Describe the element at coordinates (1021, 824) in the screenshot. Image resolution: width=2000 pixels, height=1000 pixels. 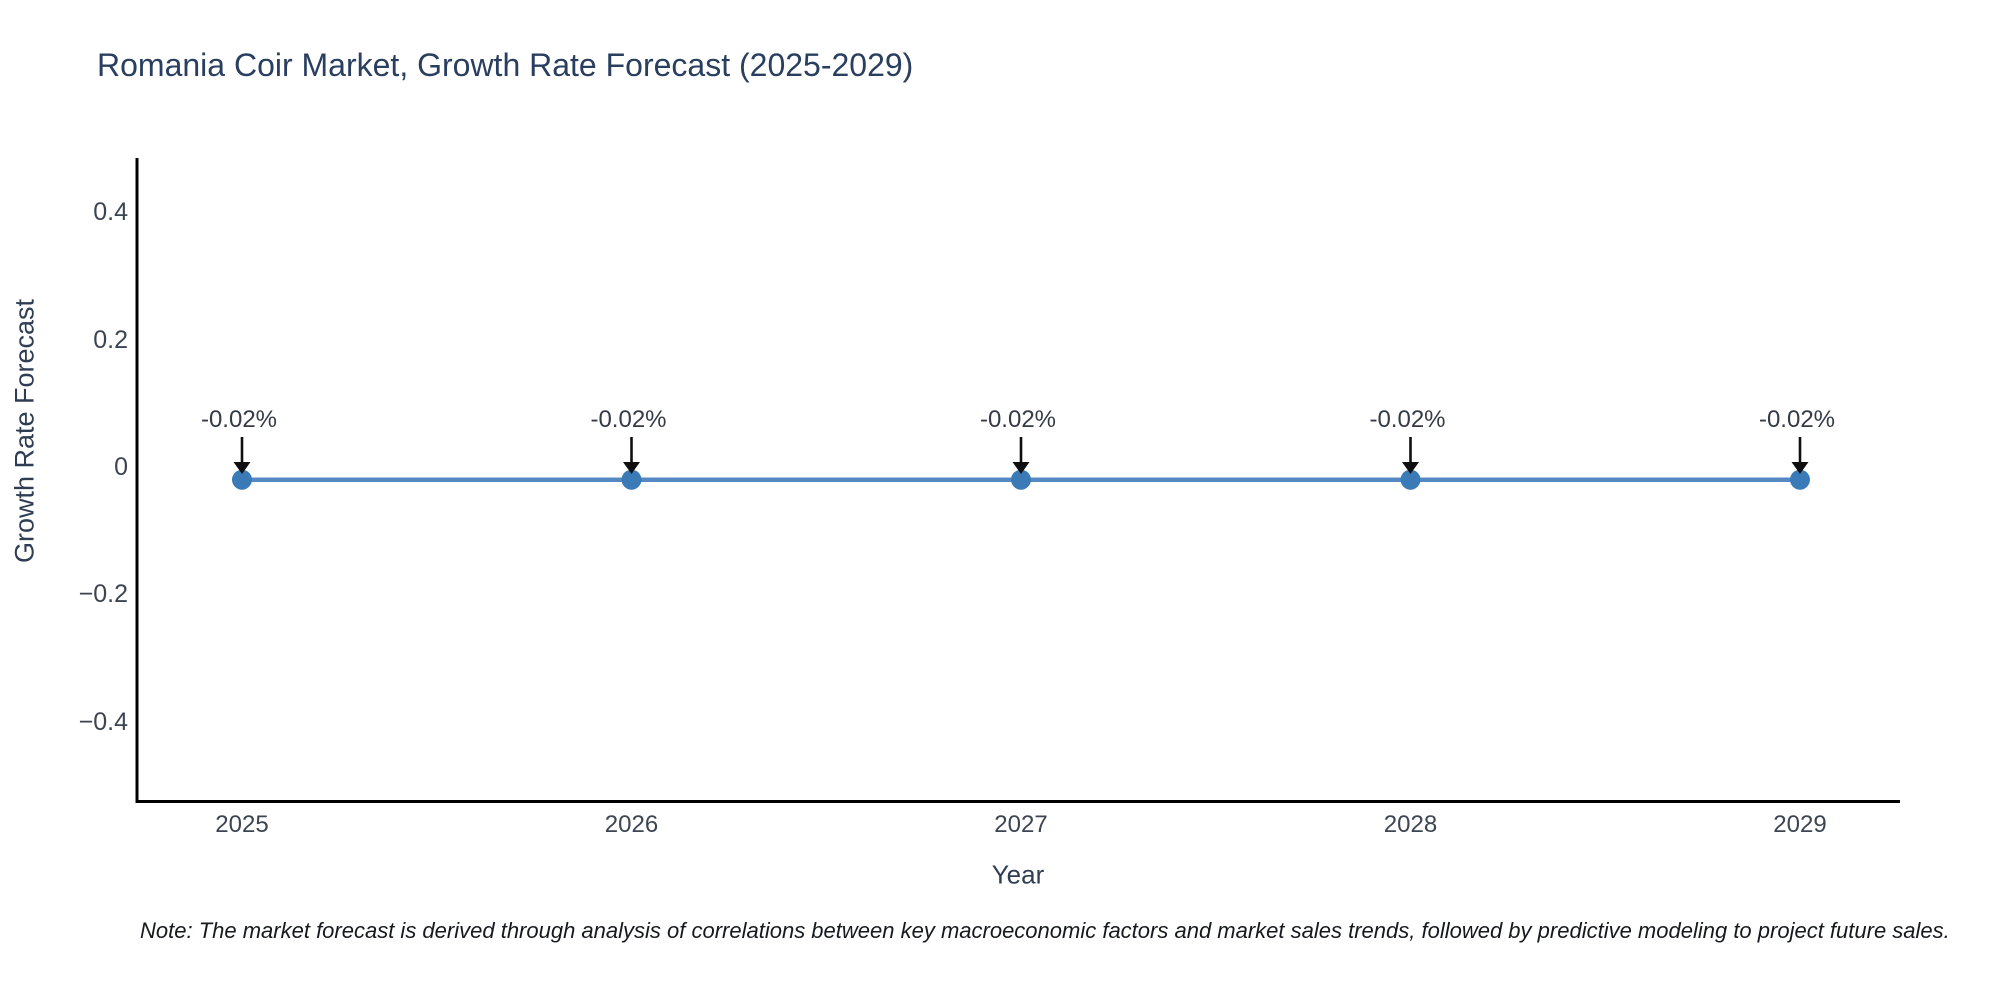
I see `x-tick-label: 2027` at that location.